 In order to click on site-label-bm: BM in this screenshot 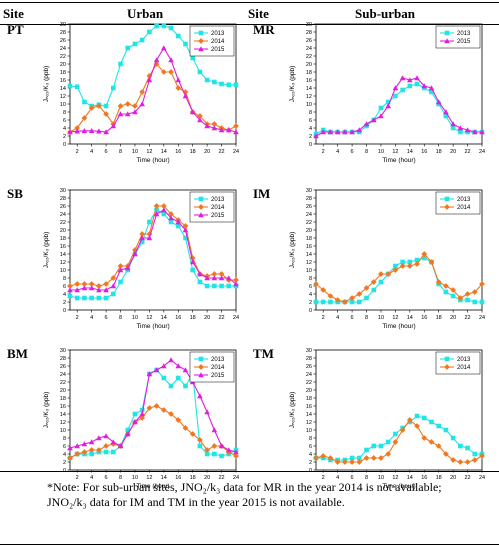, I will do `click(17, 353)`.